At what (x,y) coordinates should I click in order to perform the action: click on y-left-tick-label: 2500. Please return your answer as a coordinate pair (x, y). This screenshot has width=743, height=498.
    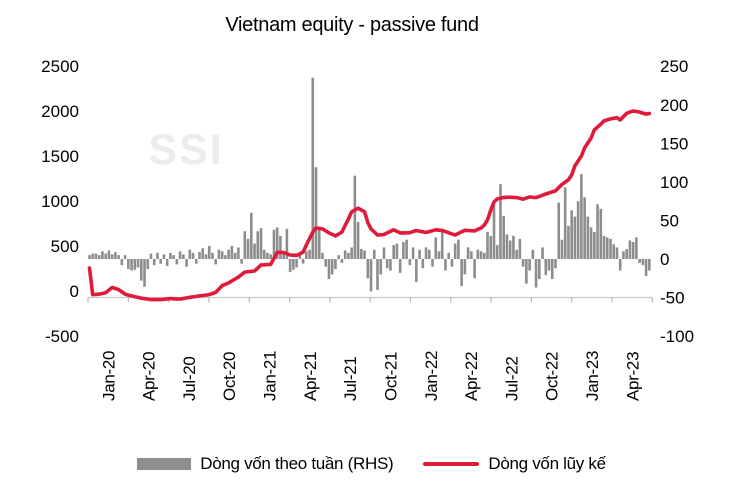
    Looking at the image, I should click on (60, 66).